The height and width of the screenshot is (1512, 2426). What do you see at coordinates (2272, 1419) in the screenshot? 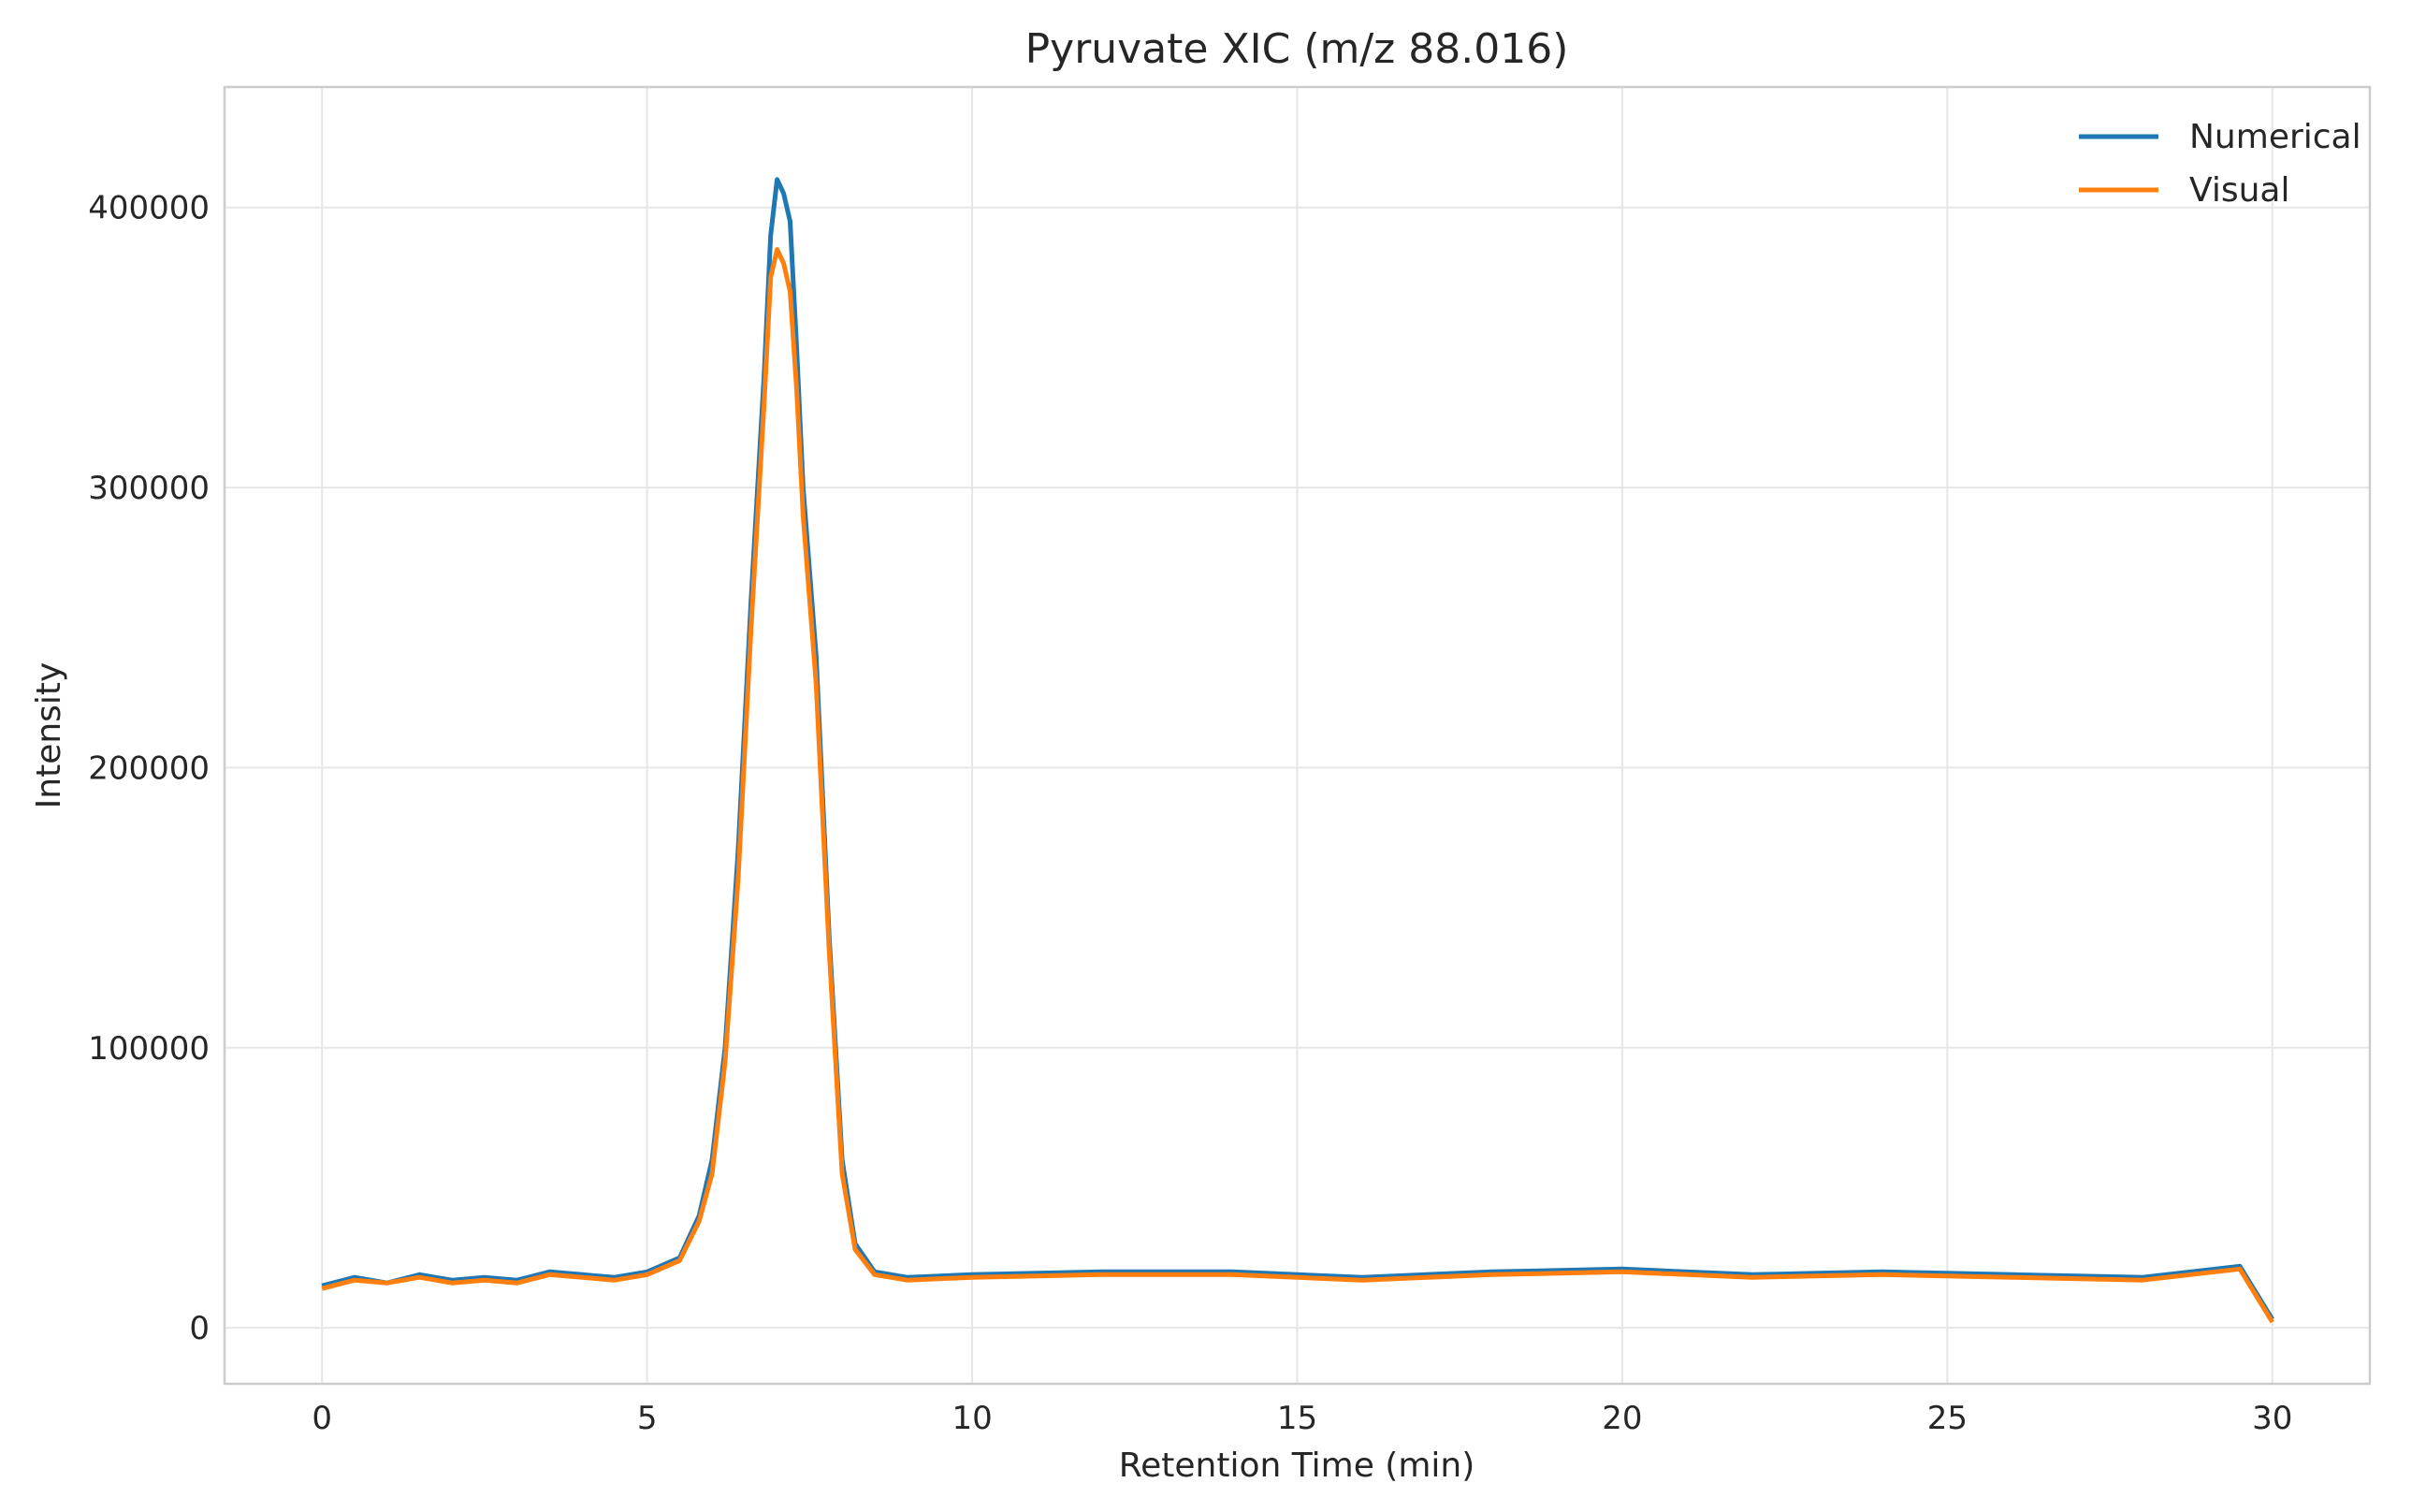
I see `x-tick-label: 30` at bounding box center [2272, 1419].